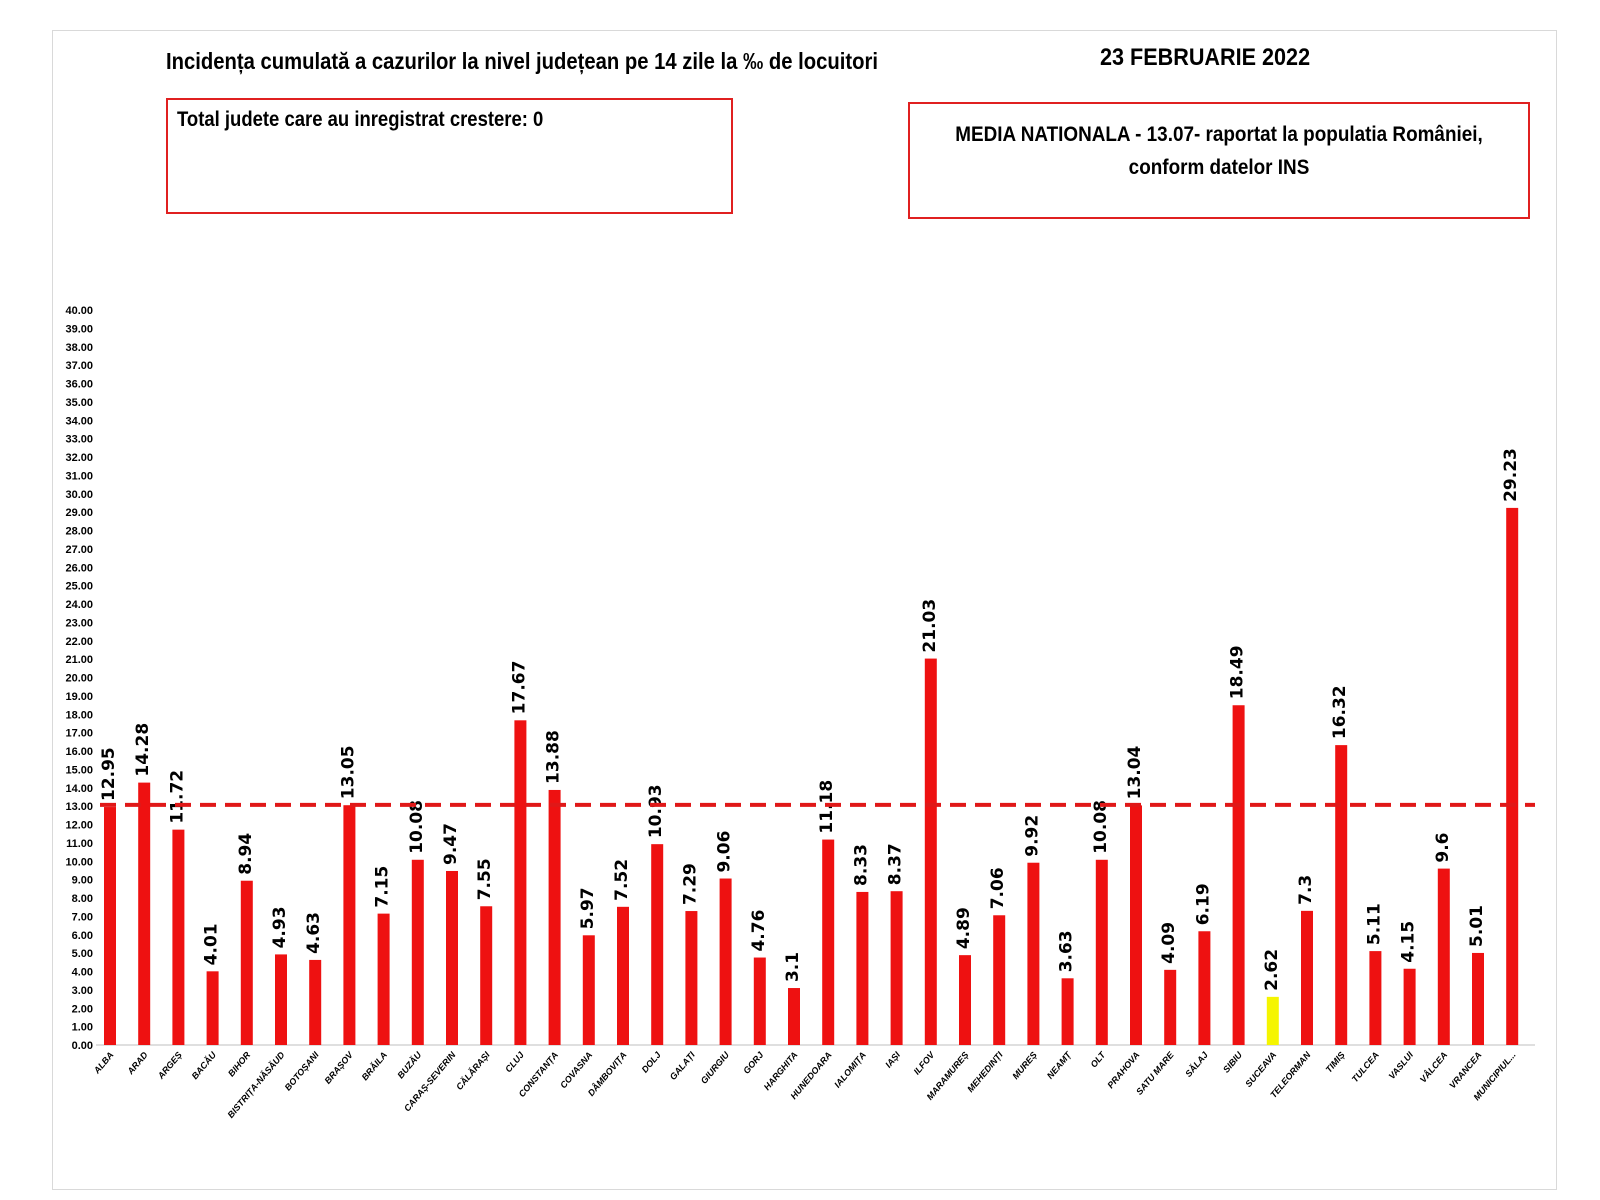  I want to click on bar-value-label: 8.94, so click(246, 854).